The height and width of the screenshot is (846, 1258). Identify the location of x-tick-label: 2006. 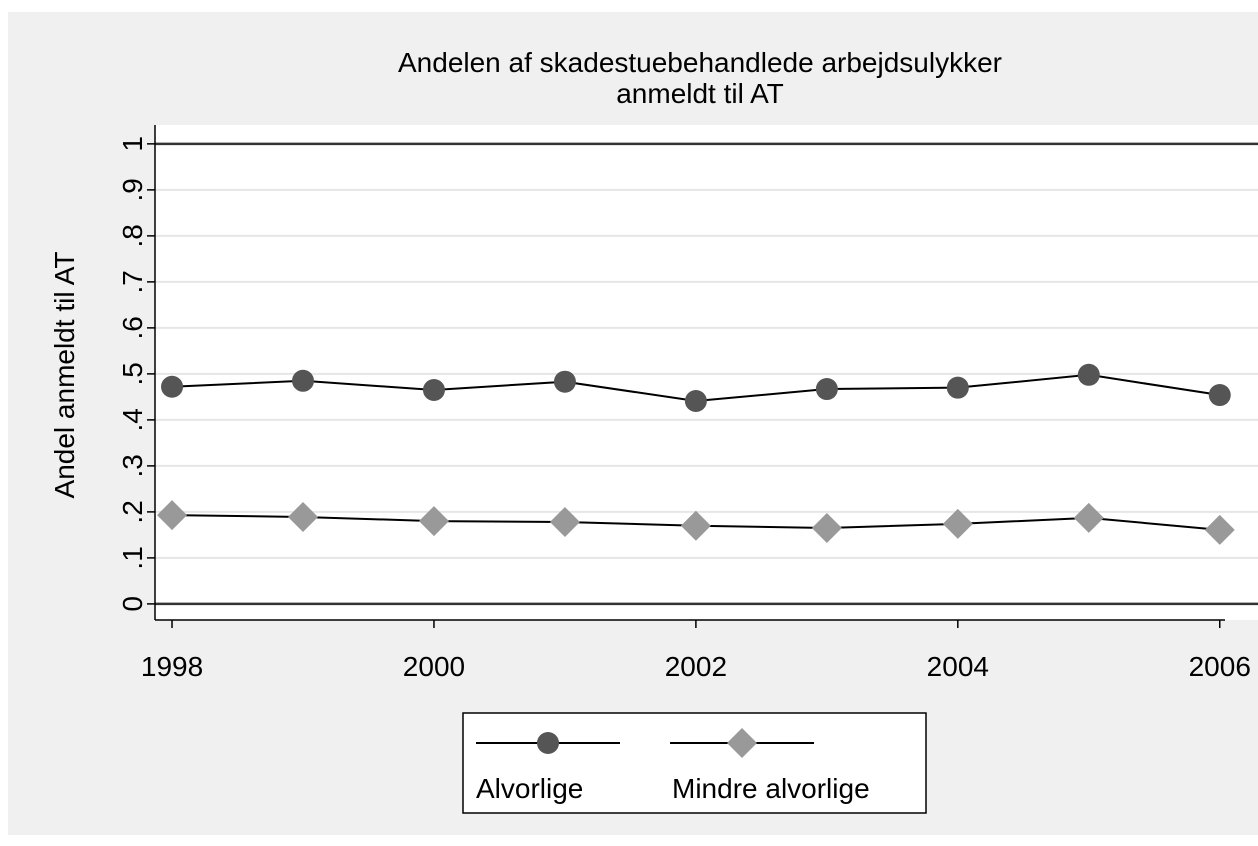
(1220, 666).